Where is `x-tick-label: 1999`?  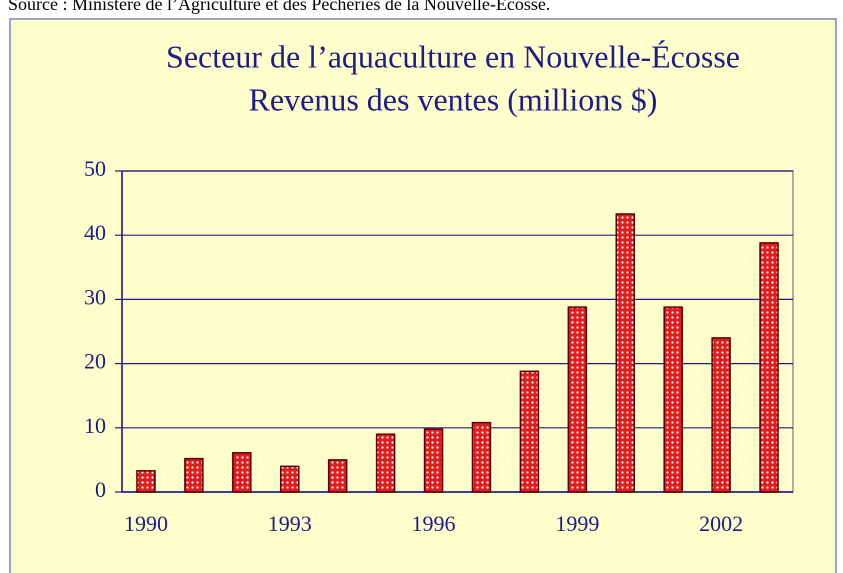 x-tick-label: 1999 is located at coordinates (577, 523).